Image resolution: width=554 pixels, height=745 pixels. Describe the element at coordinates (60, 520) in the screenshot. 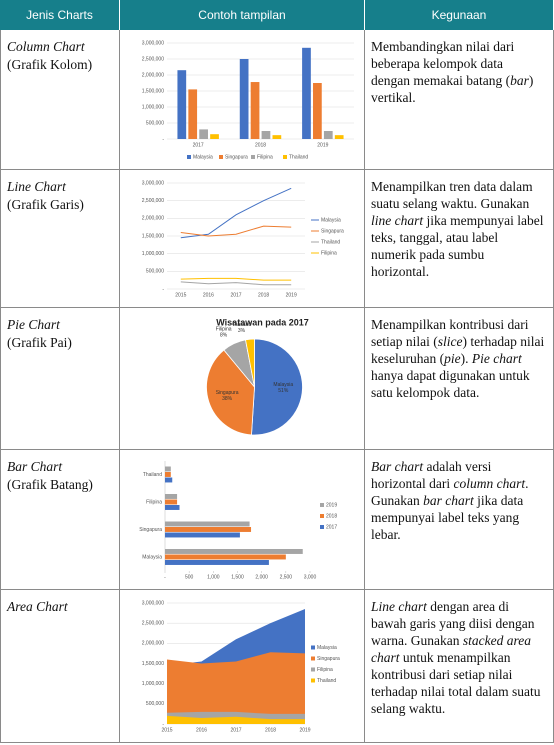

I see `type-cell: Bar Chart (Grafik Batang)` at that location.